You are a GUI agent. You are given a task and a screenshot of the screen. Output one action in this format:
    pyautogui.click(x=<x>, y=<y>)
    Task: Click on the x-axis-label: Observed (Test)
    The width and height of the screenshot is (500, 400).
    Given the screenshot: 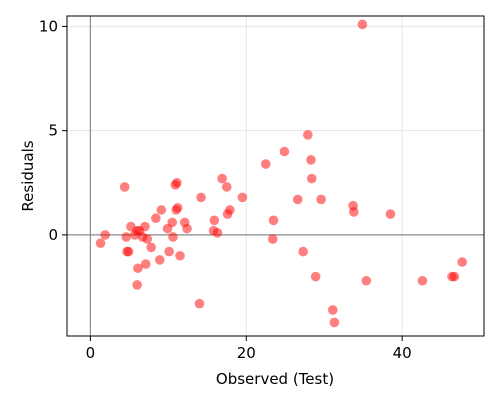 What is the action you would take?
    pyautogui.click(x=275, y=379)
    